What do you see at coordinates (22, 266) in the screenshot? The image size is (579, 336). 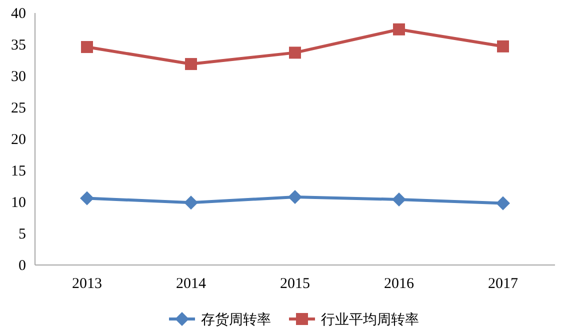 I see `y-tick-label: 0` at bounding box center [22, 266].